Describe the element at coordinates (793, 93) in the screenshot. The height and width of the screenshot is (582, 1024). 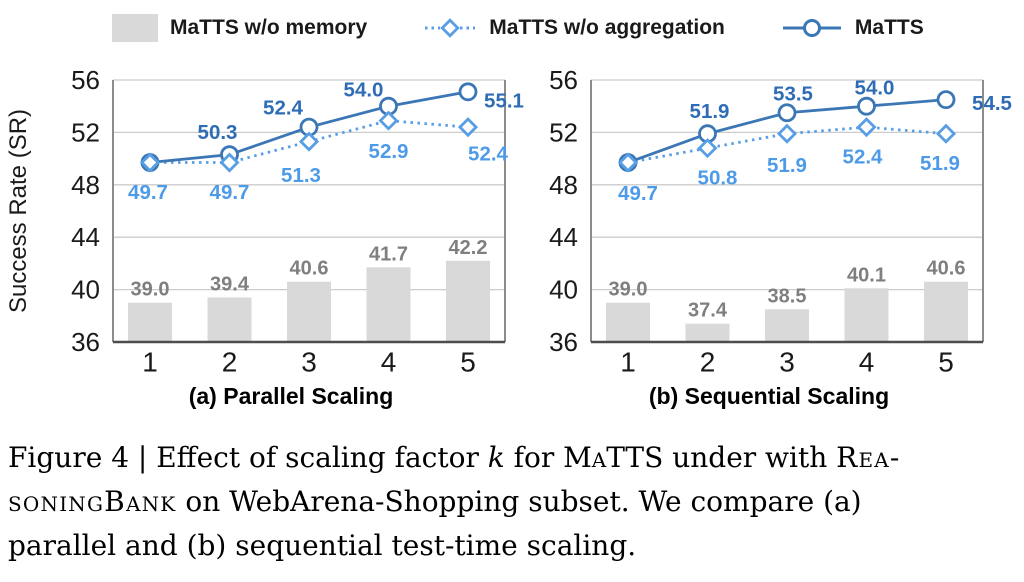
I see `line-value-label: 53.5` at that location.